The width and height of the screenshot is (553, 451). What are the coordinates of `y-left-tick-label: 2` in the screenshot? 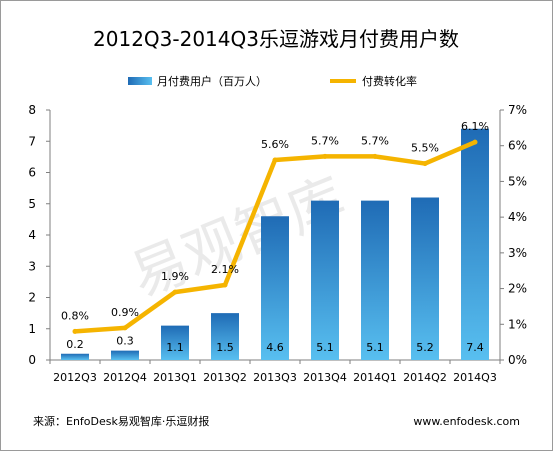 It's located at (32, 298).